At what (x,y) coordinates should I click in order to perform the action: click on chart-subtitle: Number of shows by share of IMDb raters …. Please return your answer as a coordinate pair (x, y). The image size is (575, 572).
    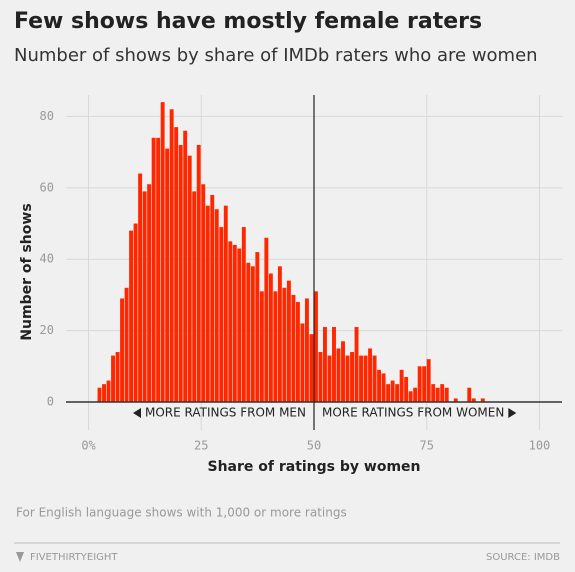
    Looking at the image, I should click on (276, 55).